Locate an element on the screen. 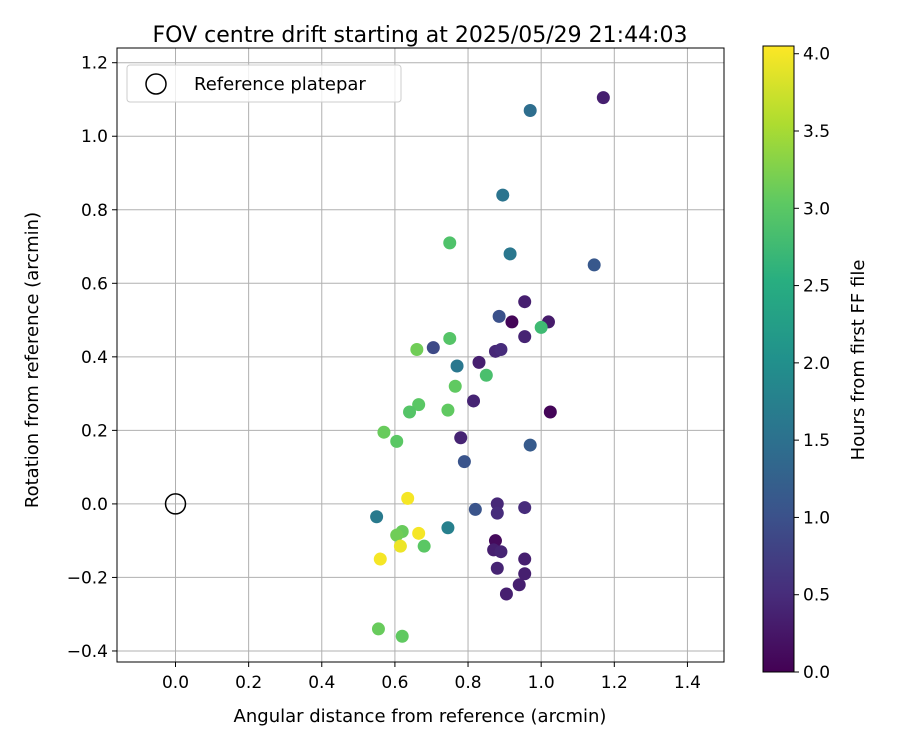  x-tick-label: 0.2 is located at coordinates (248, 683).